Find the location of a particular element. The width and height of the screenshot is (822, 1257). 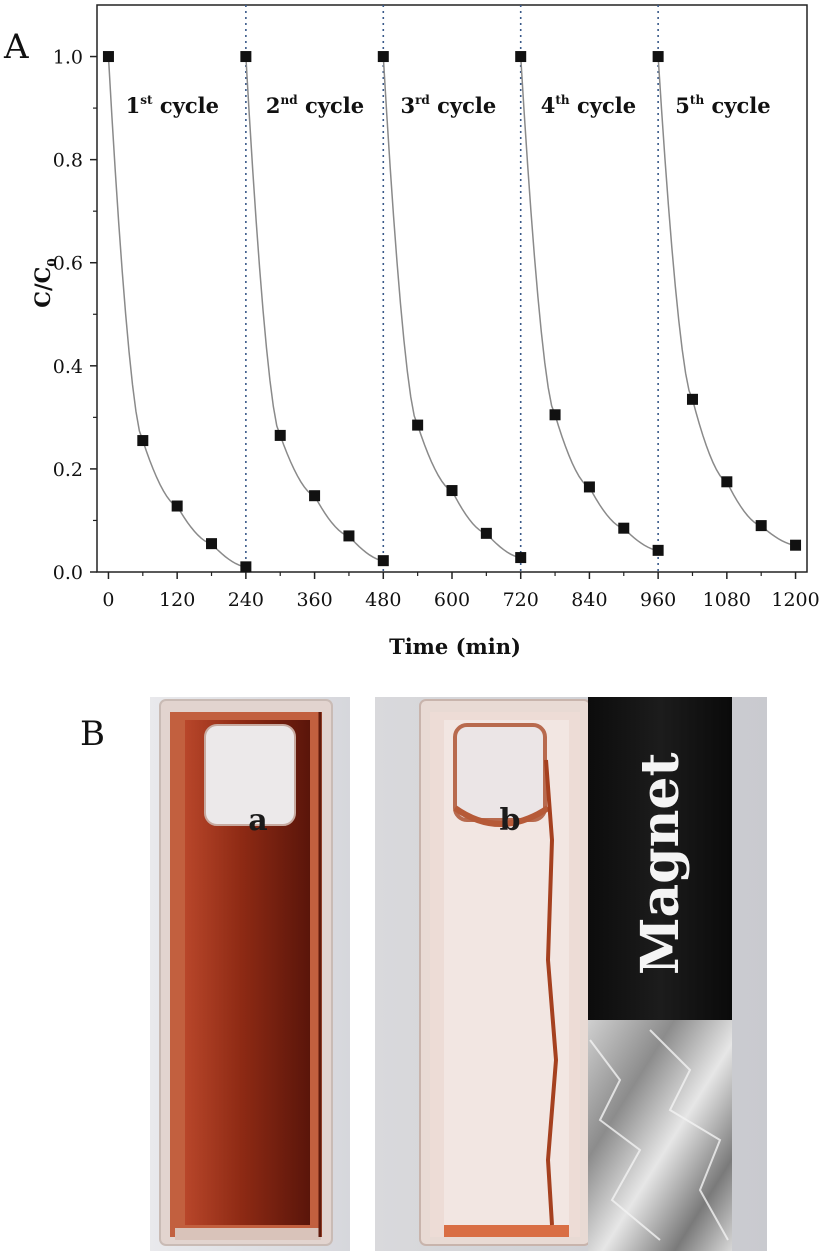

cycle-label-3: 3rd cycle is located at coordinates (448, 105).